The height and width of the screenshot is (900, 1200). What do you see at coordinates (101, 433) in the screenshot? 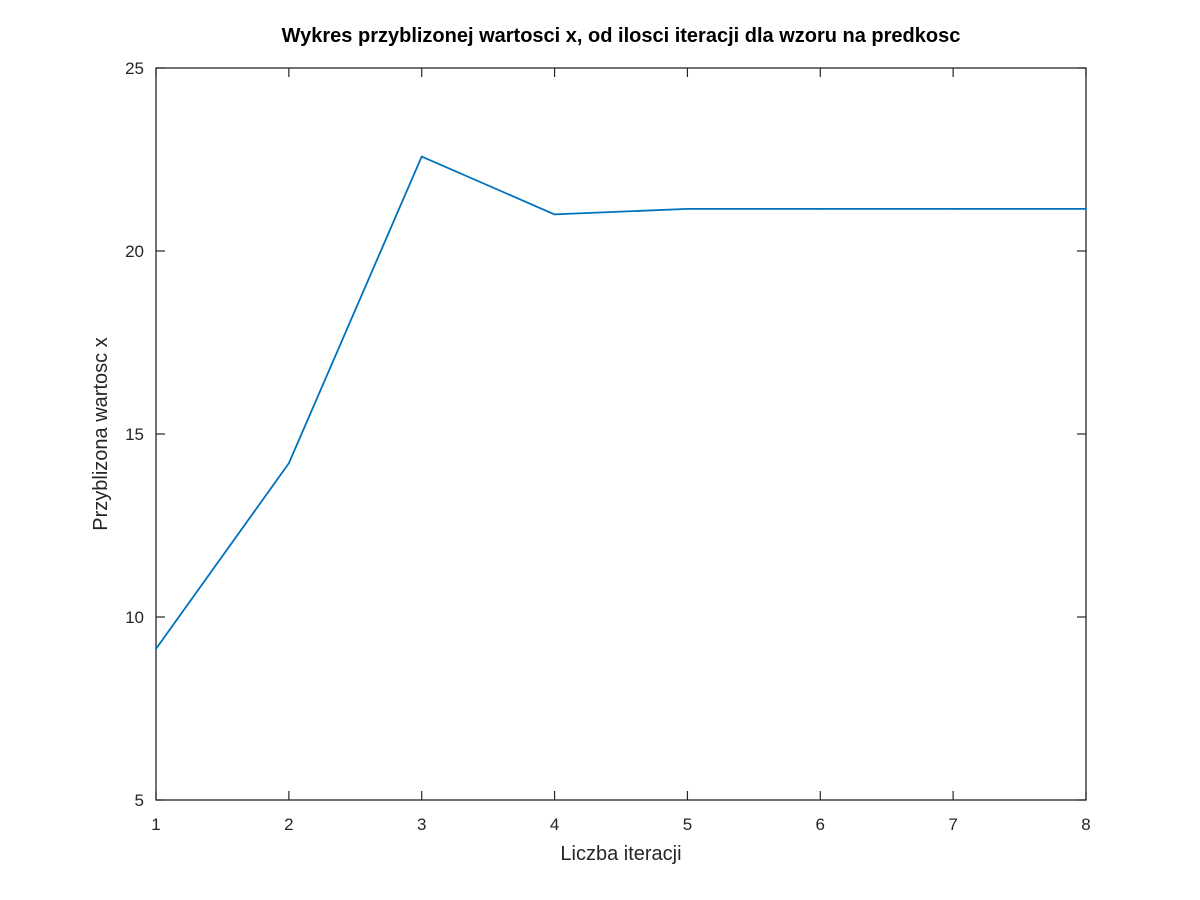
I see `y-axis-label: Przyblizona wartosc x` at bounding box center [101, 433].